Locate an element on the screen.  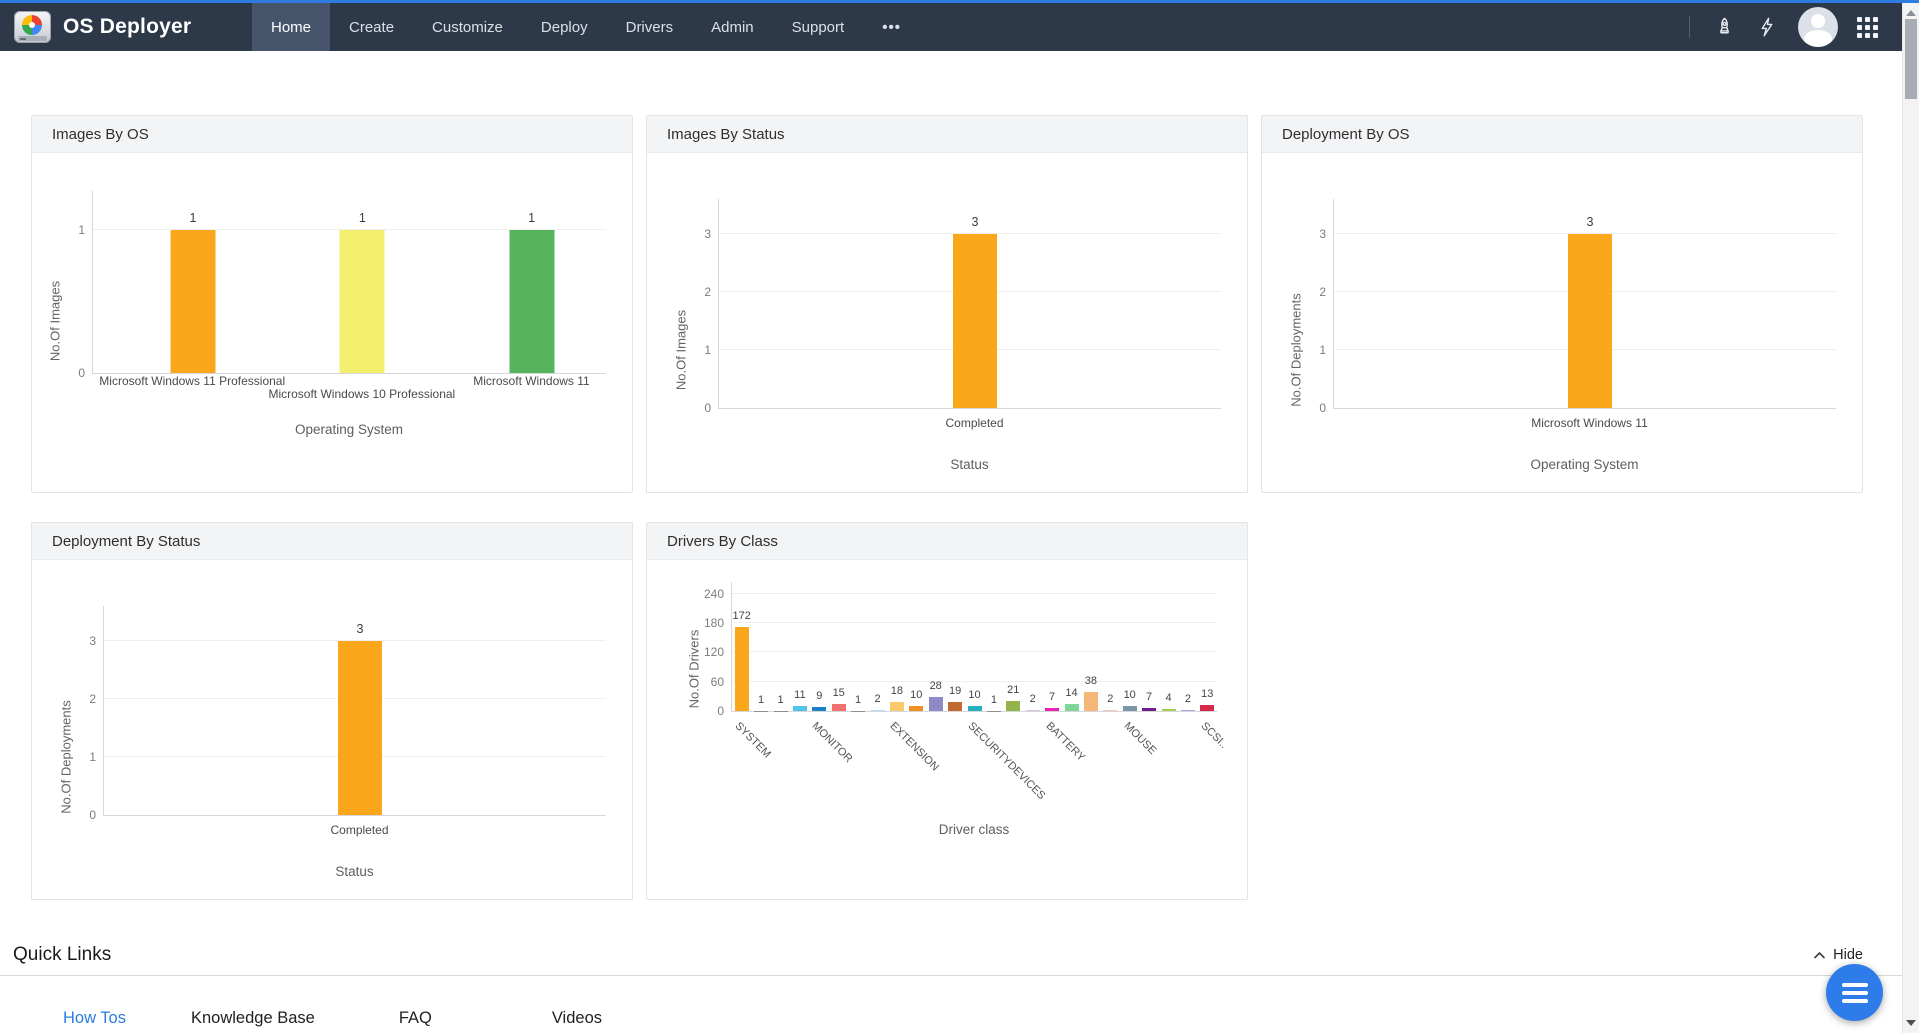
user-avatar is located at coordinates (1818, 27).